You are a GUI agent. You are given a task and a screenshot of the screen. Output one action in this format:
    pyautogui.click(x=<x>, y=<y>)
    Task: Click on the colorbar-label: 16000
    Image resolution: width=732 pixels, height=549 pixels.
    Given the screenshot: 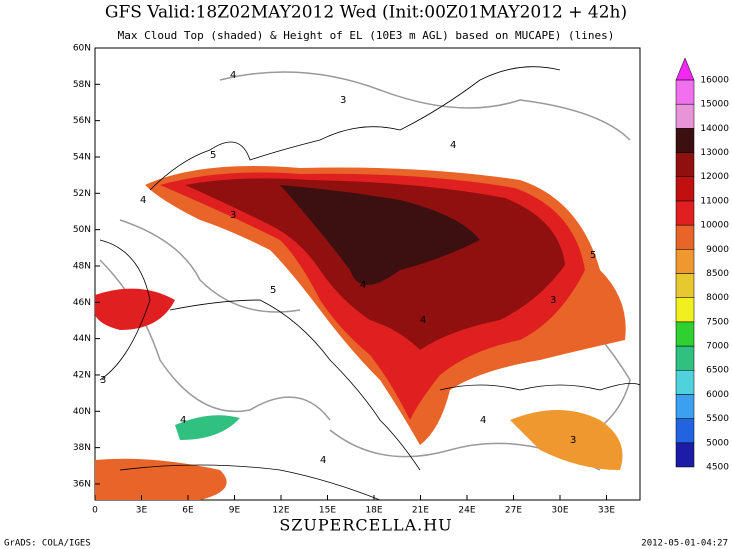 What is the action you would take?
    pyautogui.click(x=714, y=80)
    